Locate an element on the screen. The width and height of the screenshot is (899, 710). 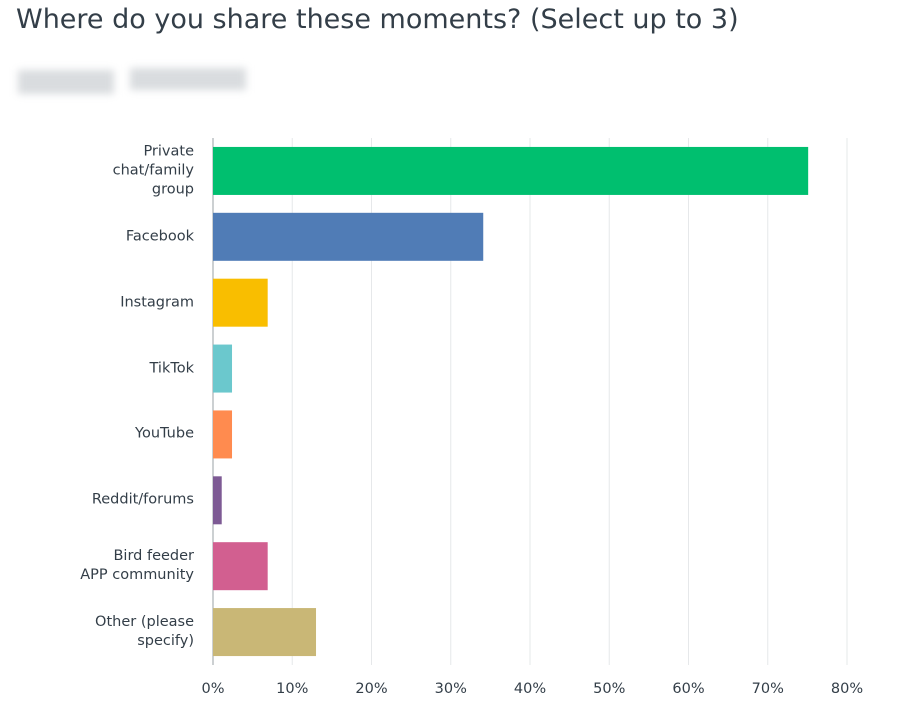
x-tick-label: 70% is located at coordinates (768, 689).